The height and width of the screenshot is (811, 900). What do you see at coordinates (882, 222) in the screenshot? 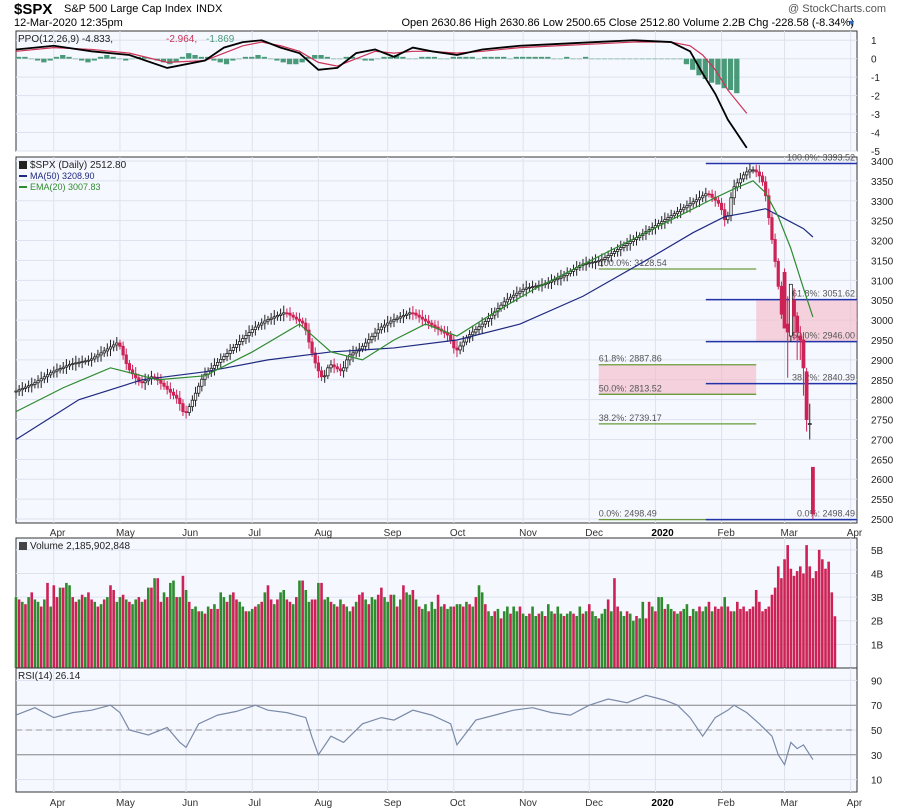
I see `price-tick-label: 3250` at bounding box center [882, 222].